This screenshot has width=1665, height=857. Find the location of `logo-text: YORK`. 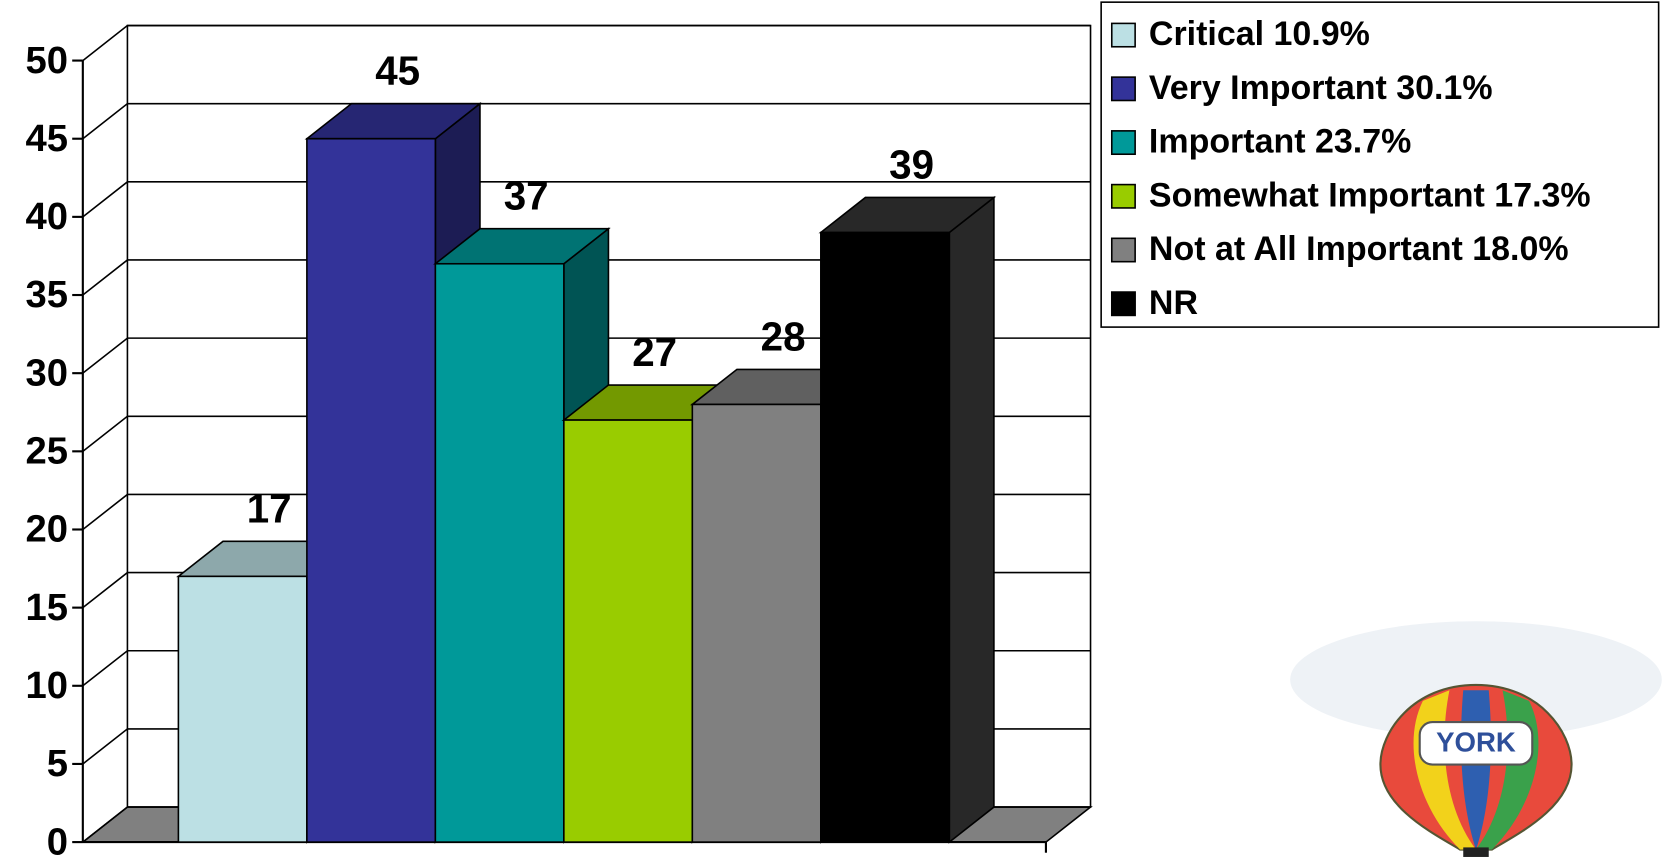

logo-text: YORK is located at coordinates (1476, 742).